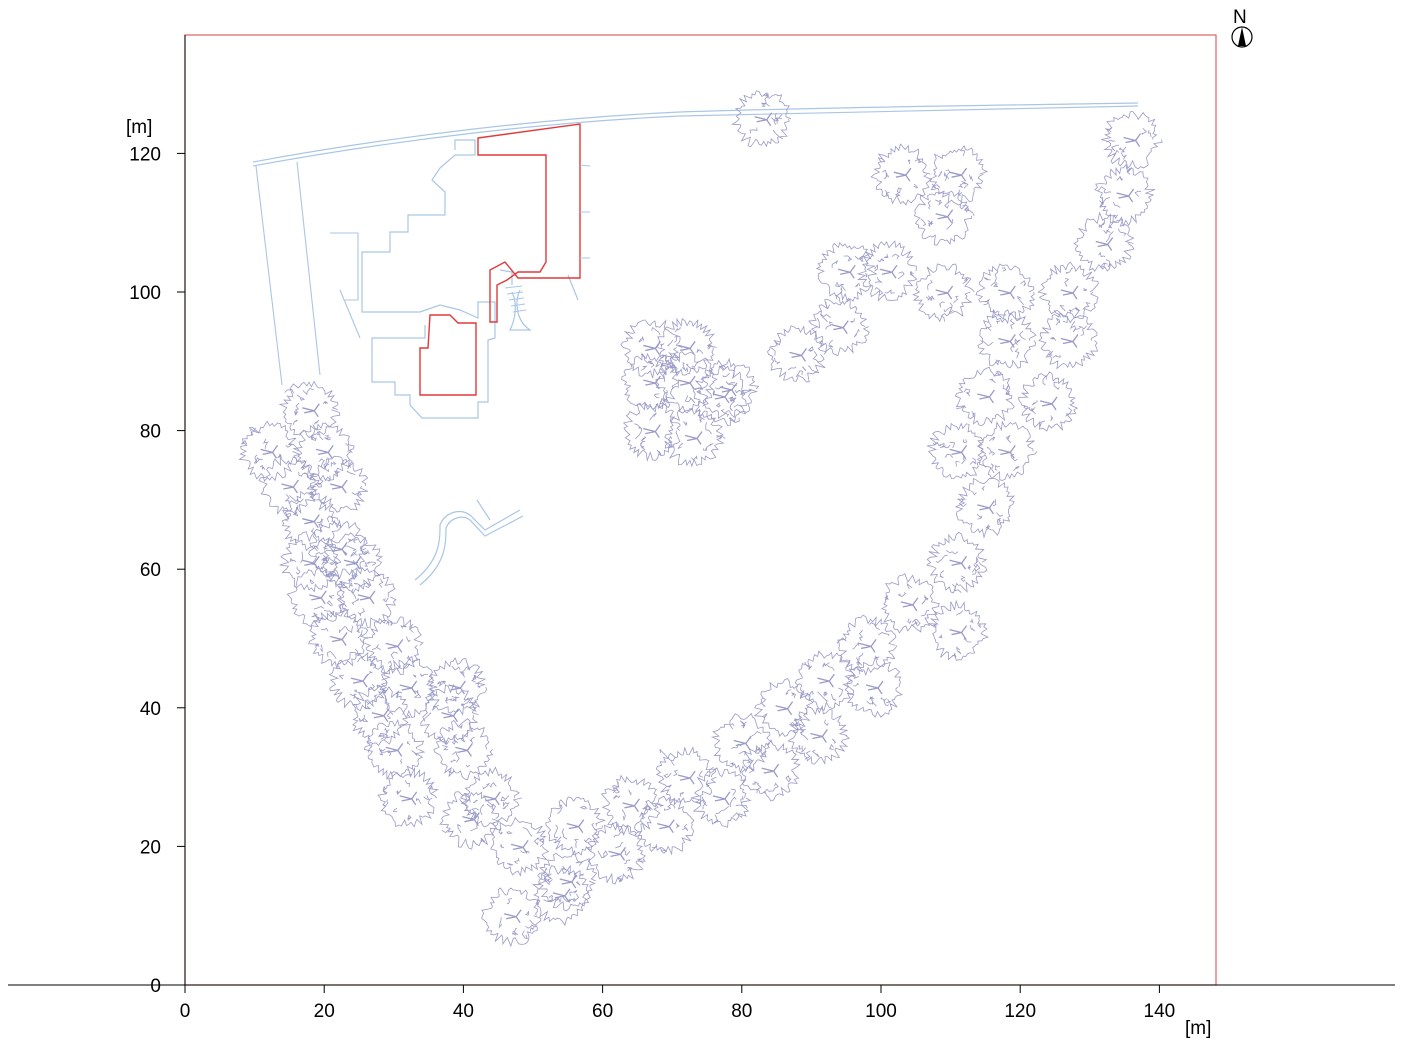  Describe the element at coordinates (1160, 1011) in the screenshot. I see `x-tick-label: 140` at that location.